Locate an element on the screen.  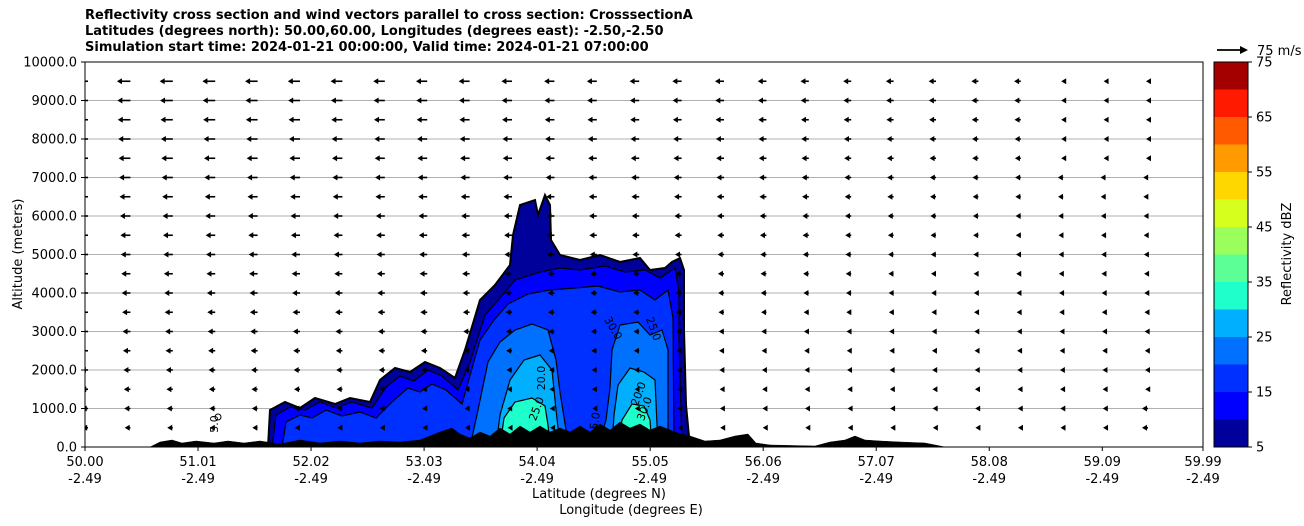
colorbar: 5 15 25 35 45 55 65 75 Reflectivity dBZ is located at coordinates (1254, 256).